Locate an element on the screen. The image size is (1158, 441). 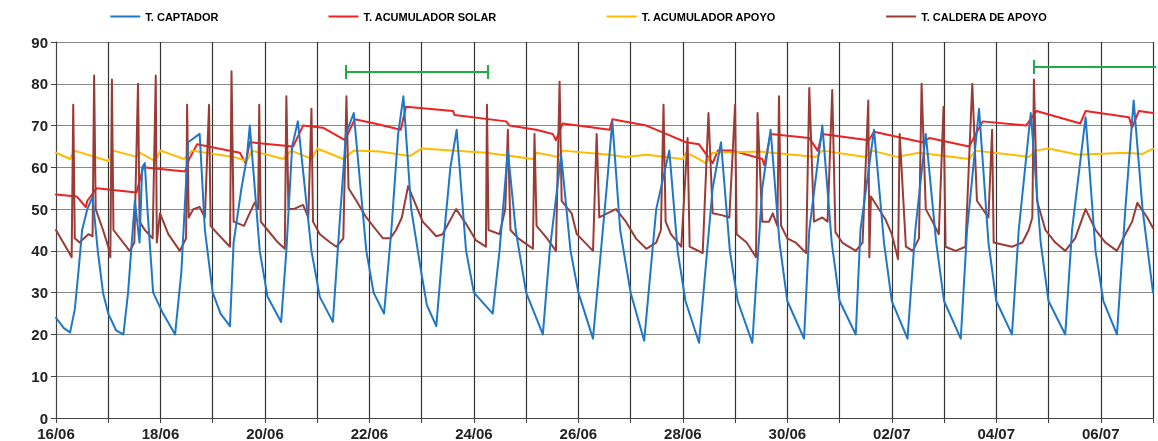
y-tick-label: 50 is located at coordinates (39, 209).